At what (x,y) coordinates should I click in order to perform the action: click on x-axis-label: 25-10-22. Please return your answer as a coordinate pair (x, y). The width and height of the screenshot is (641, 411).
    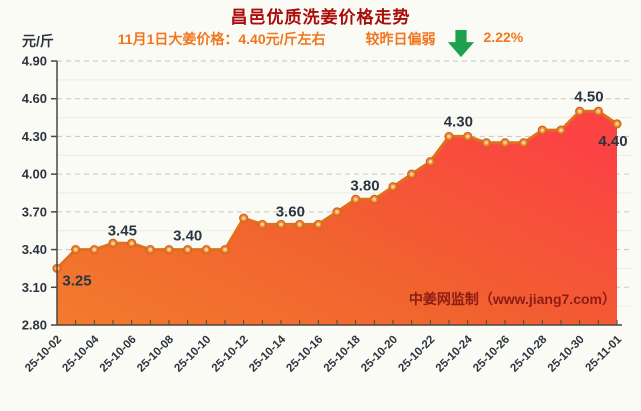
    Looking at the image, I should click on (416, 354).